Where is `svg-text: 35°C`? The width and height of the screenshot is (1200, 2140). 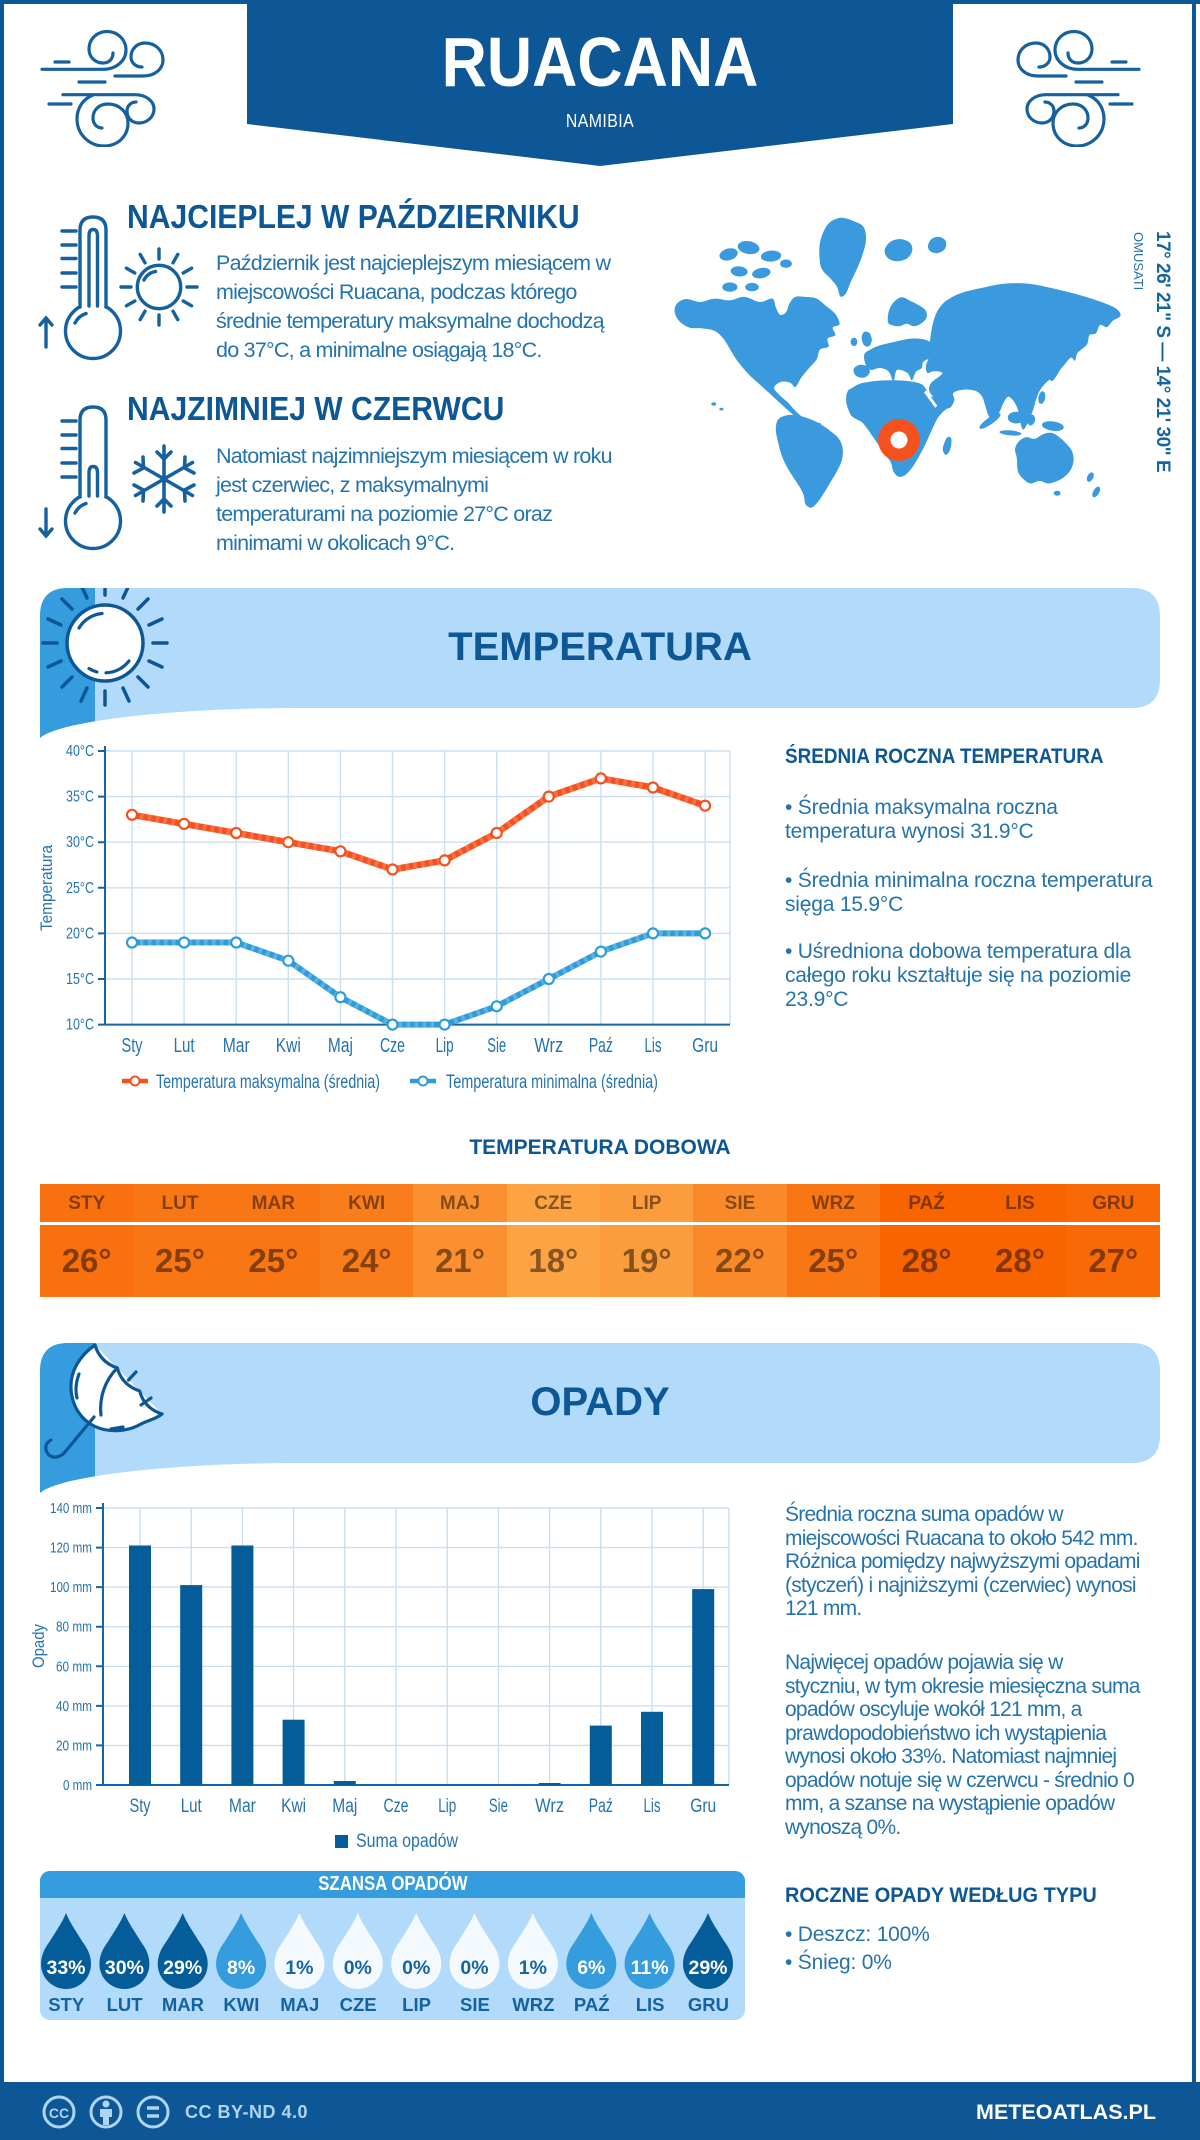 svg-text: 35°C is located at coordinates (80, 797).